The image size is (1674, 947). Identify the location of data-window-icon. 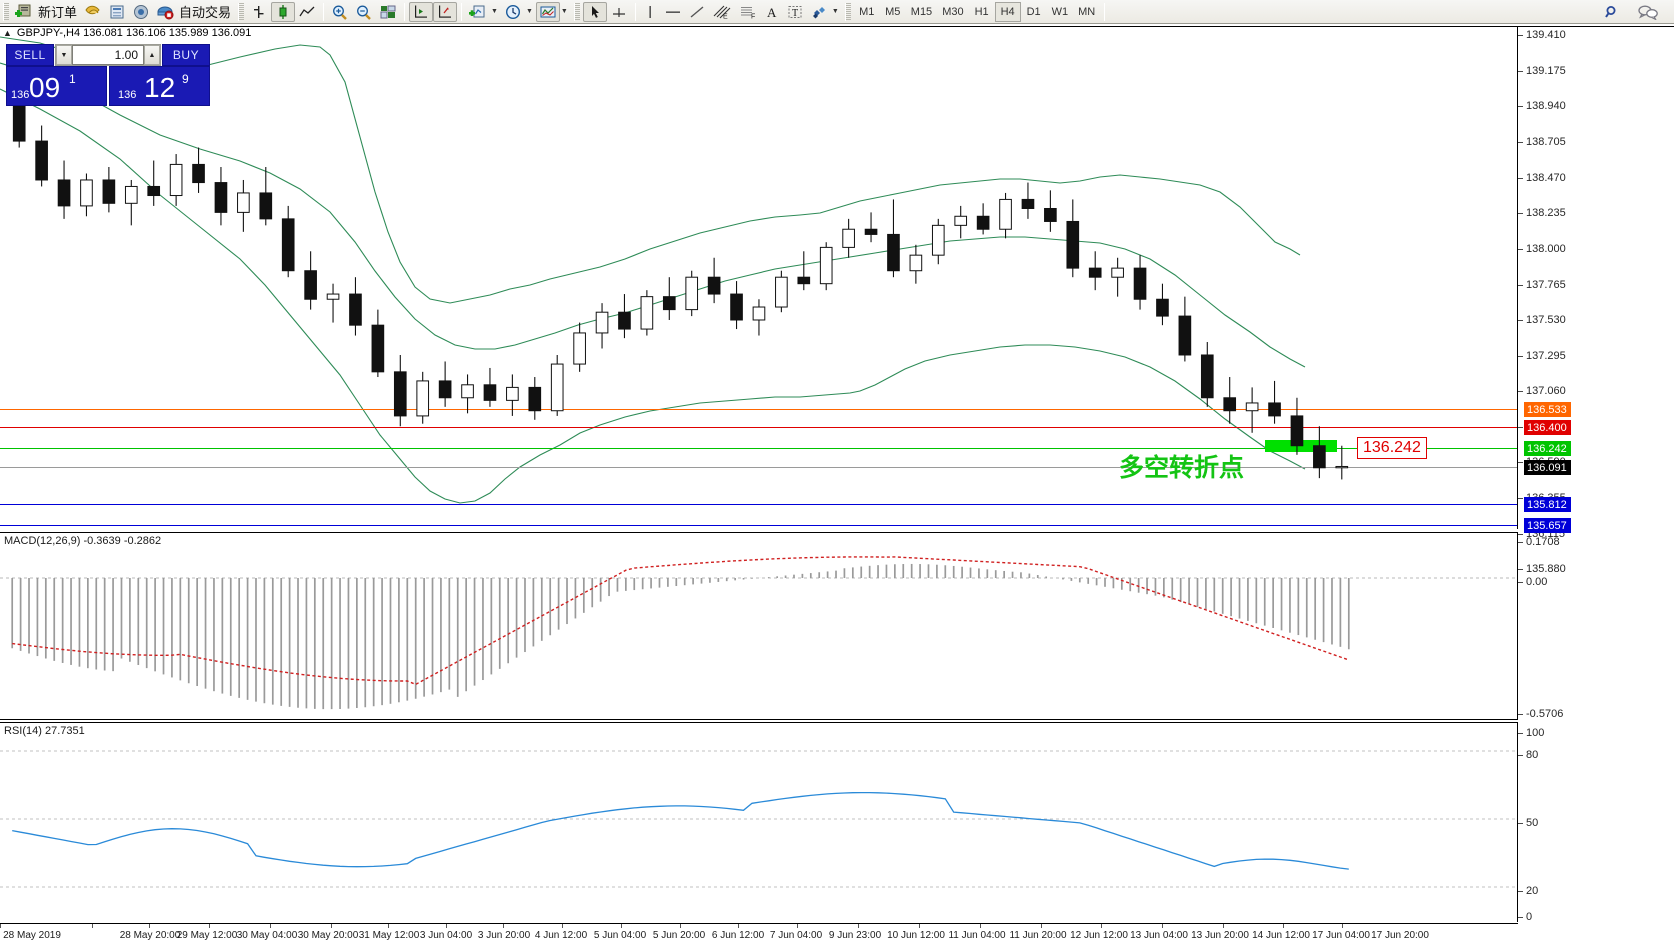
(117, 12).